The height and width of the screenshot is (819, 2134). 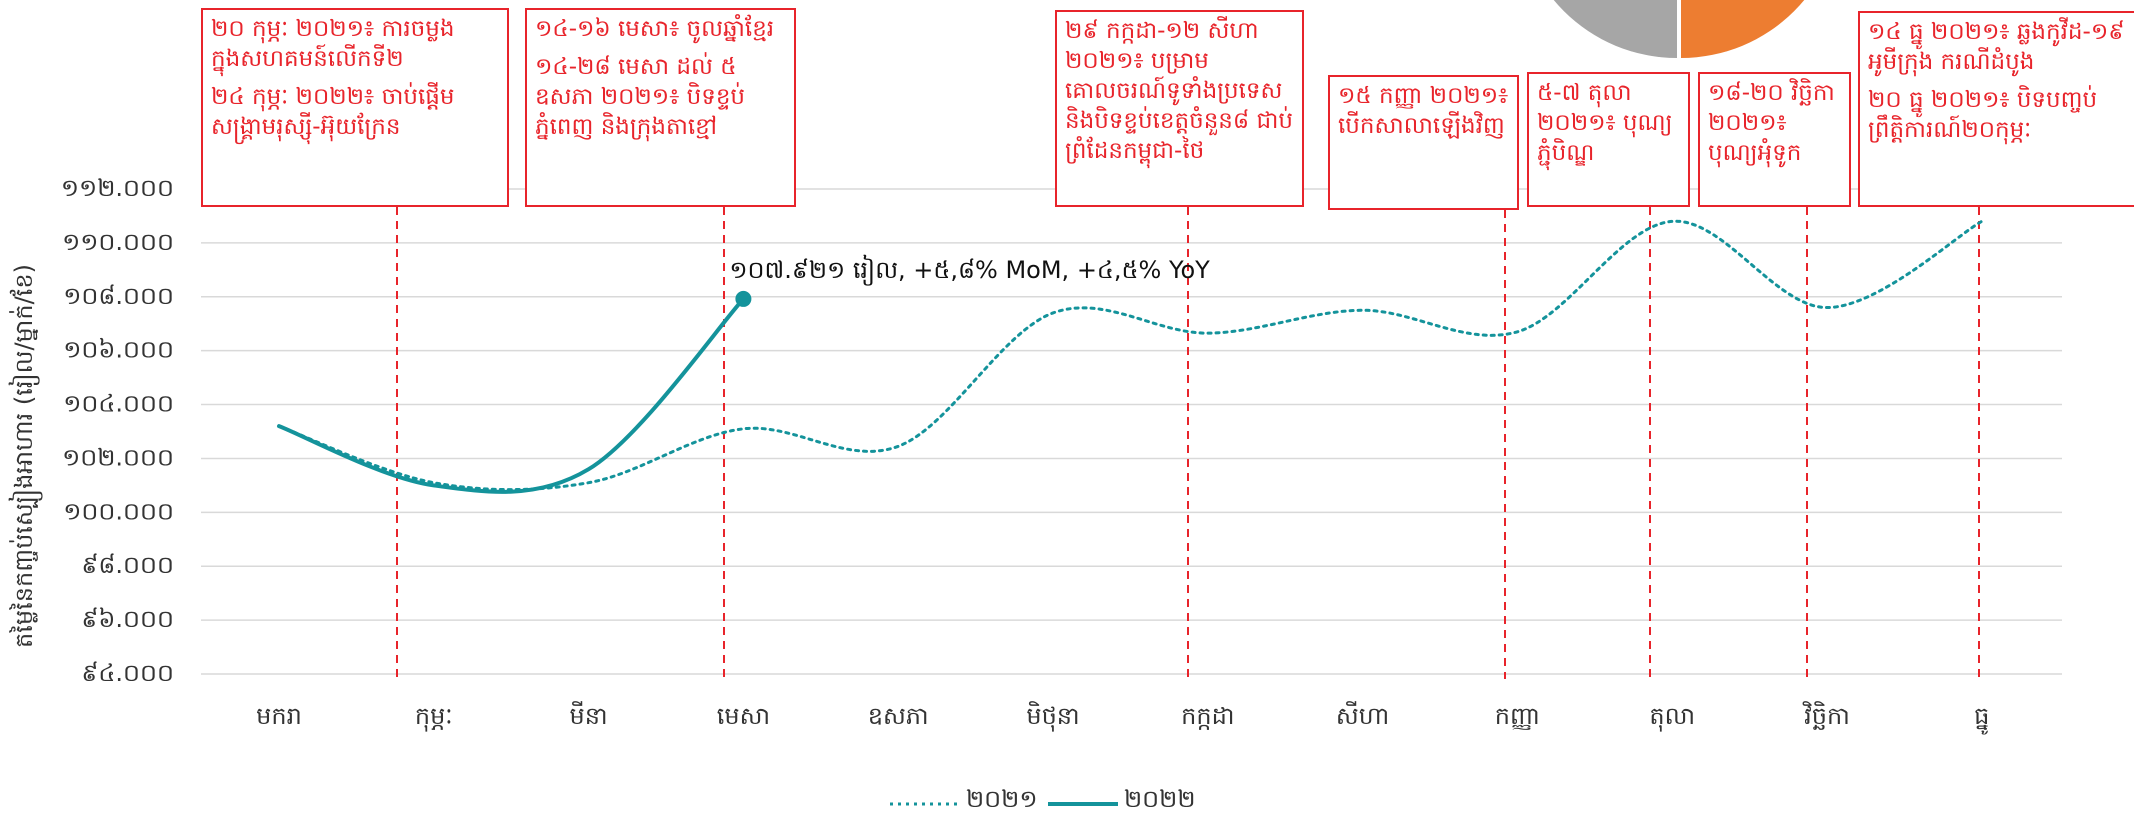 What do you see at coordinates (743, 298) in the screenshot?
I see `end-point` at bounding box center [743, 298].